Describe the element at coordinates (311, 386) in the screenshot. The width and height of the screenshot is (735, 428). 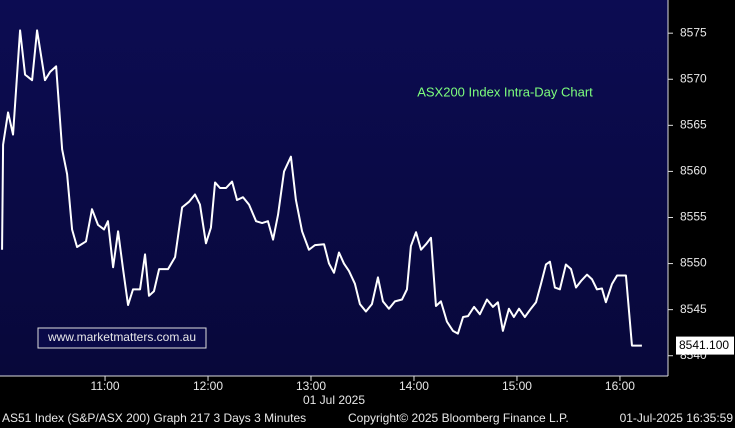
I see `x-tick-label: 13:00` at that location.